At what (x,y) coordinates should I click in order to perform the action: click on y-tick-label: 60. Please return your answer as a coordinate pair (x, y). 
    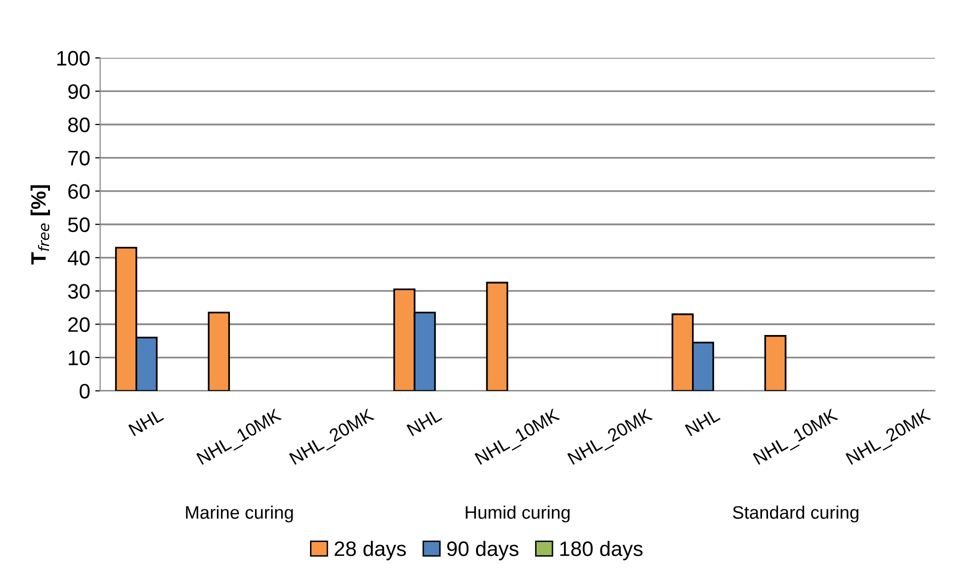
    Looking at the image, I should click on (79, 191).